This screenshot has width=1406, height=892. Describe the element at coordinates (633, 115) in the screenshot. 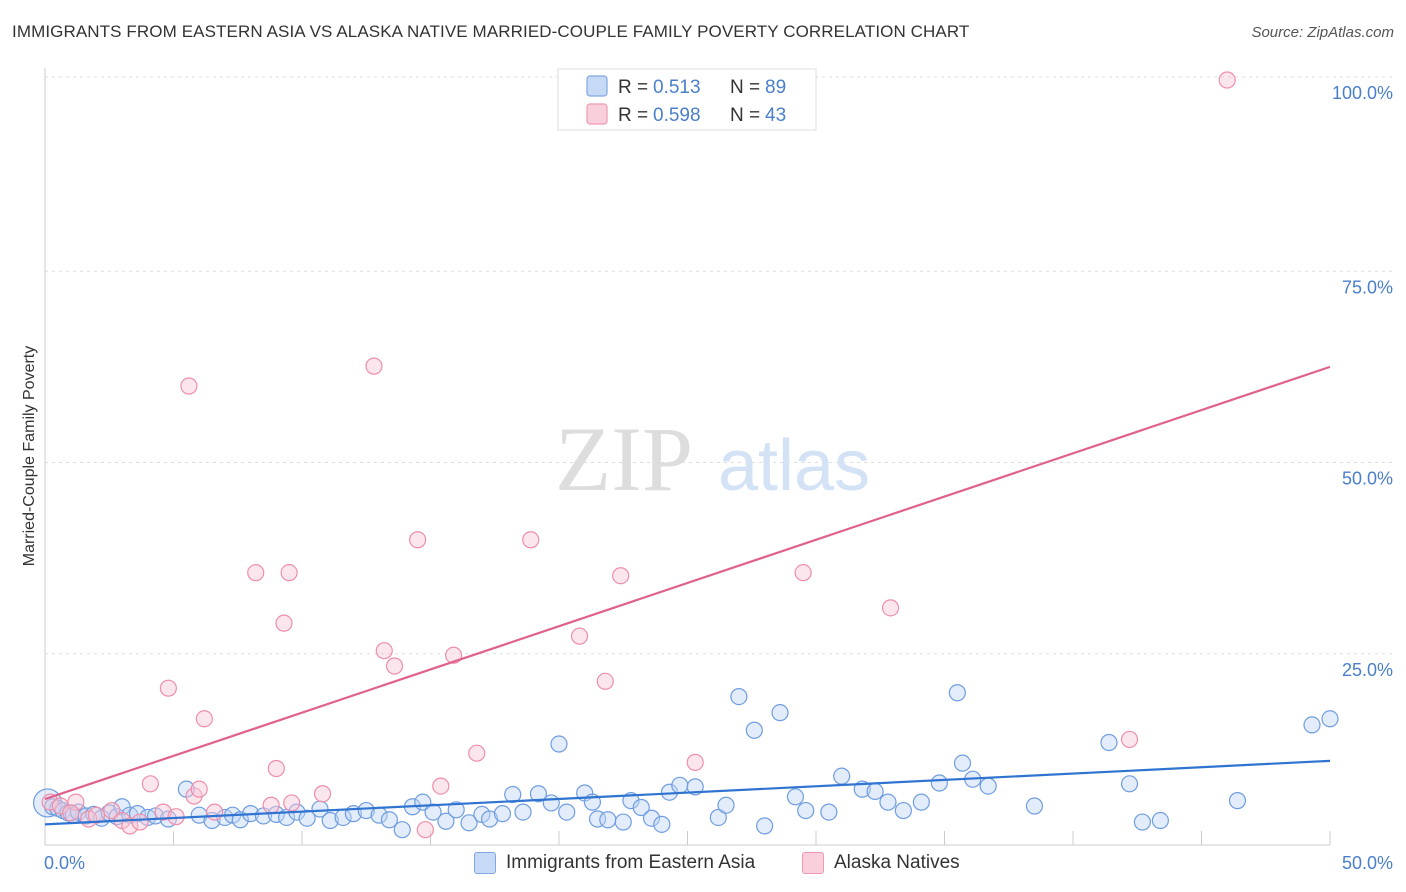

I see `legend-r-label-2: R =` at that location.